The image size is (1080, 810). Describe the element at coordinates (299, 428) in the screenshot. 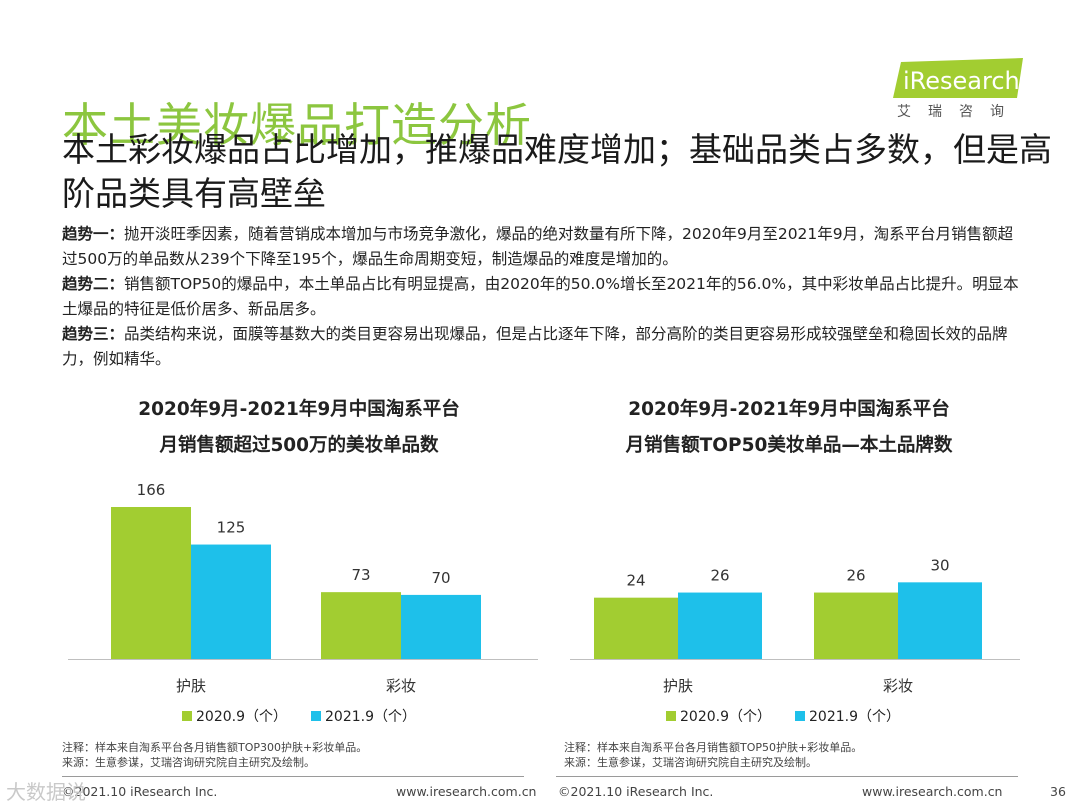

I see `chart-title-left: 2020年9月-2021年9月中国淘系平台 月销售额超过500万的美妆单品数` at that location.